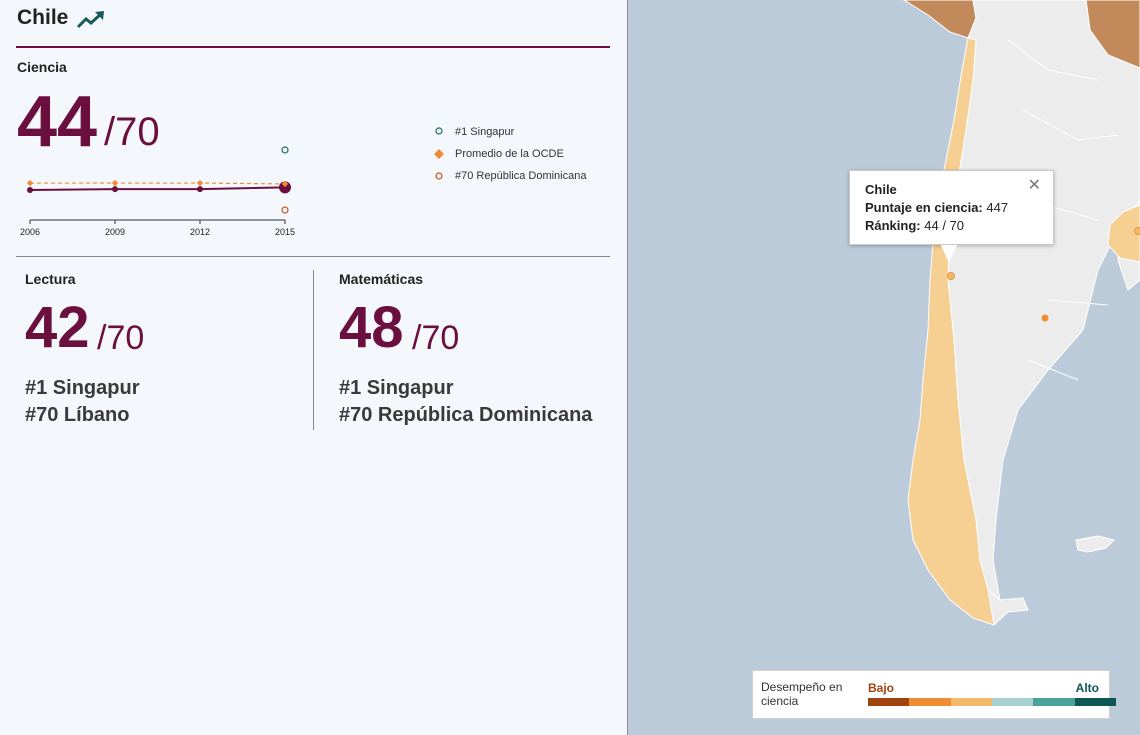  I want to click on tooltip-rank-row: Ránking: 44 / 70, so click(951, 226).